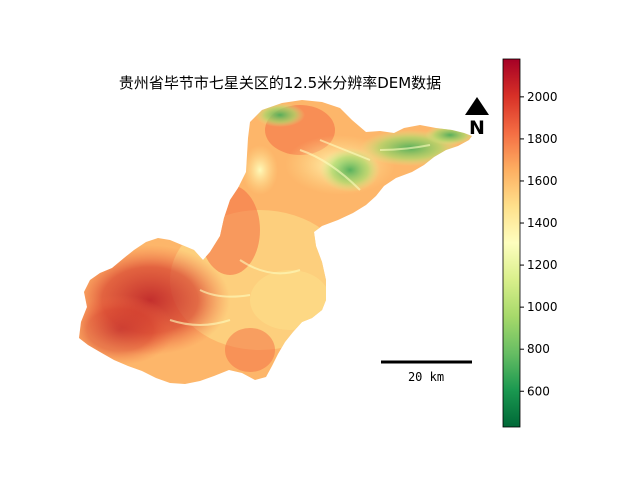 Image resolution: width=640 pixels, height=480 pixels. Describe the element at coordinates (542, 307) in the screenshot. I see `colorbar-tick-label: 1000` at that location.